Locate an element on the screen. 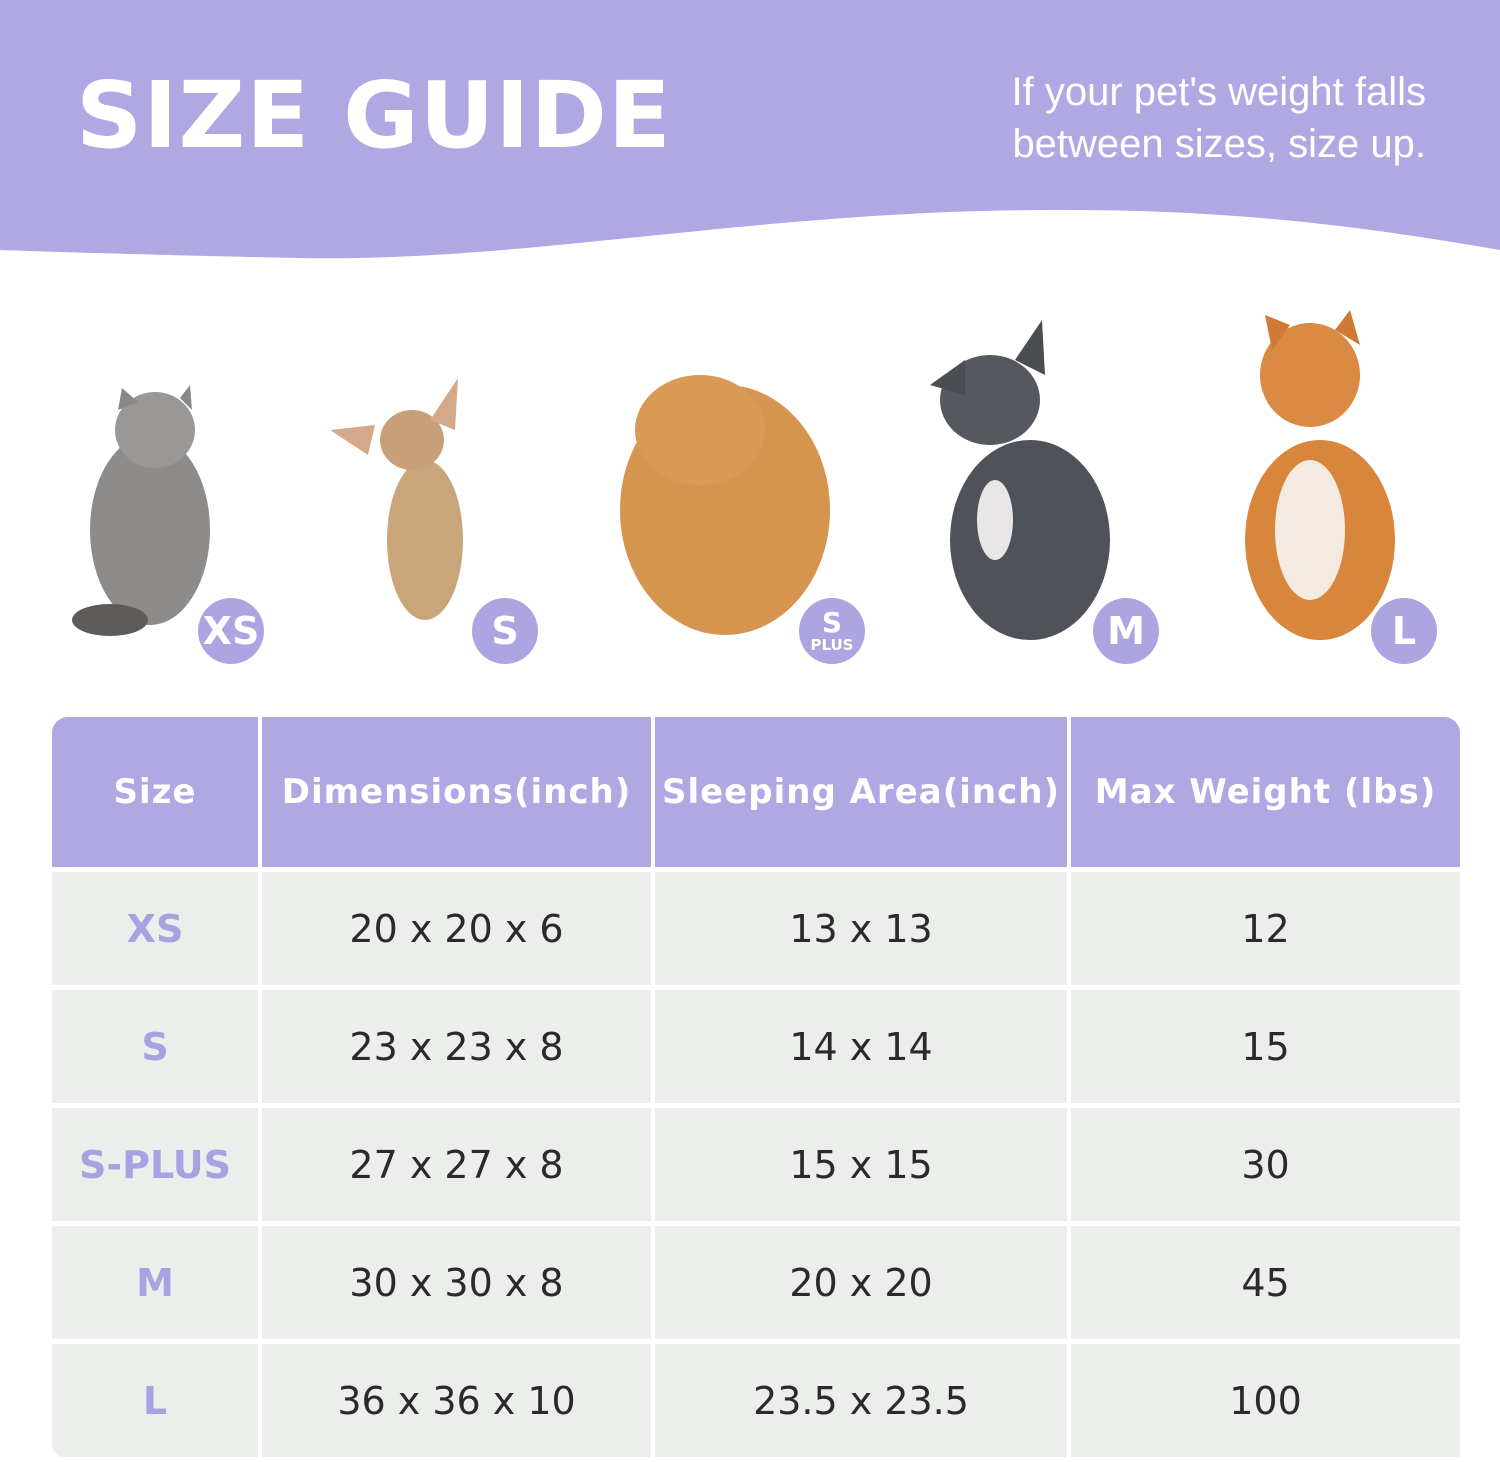 The image size is (1500, 1462). sleeping-area-cell: 15 x 15 is located at coordinates (861, 1164).